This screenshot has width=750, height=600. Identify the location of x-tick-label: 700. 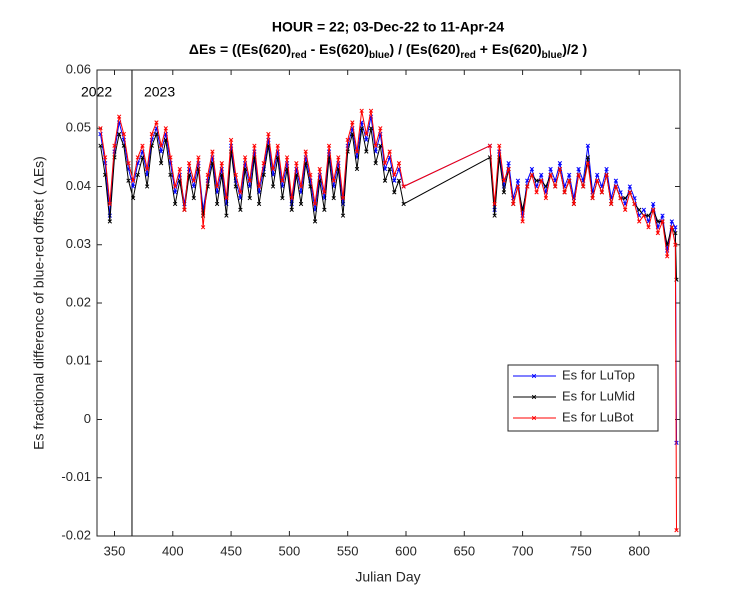
(523, 550).